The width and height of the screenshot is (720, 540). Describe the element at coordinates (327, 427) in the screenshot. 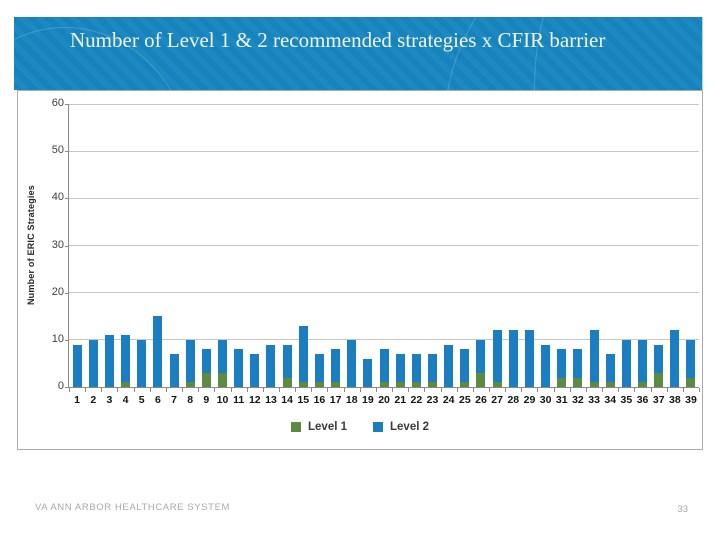

I see `legend-label: Level 1` at that location.